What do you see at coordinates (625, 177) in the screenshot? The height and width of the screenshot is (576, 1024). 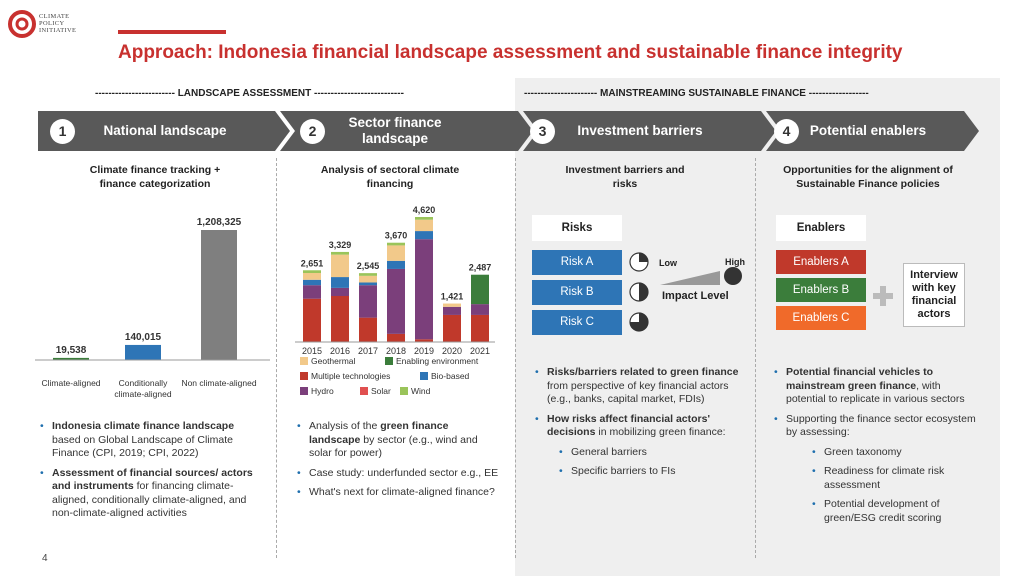 I see `subhead-investment-barriers: Investment barriers and risks` at bounding box center [625, 177].